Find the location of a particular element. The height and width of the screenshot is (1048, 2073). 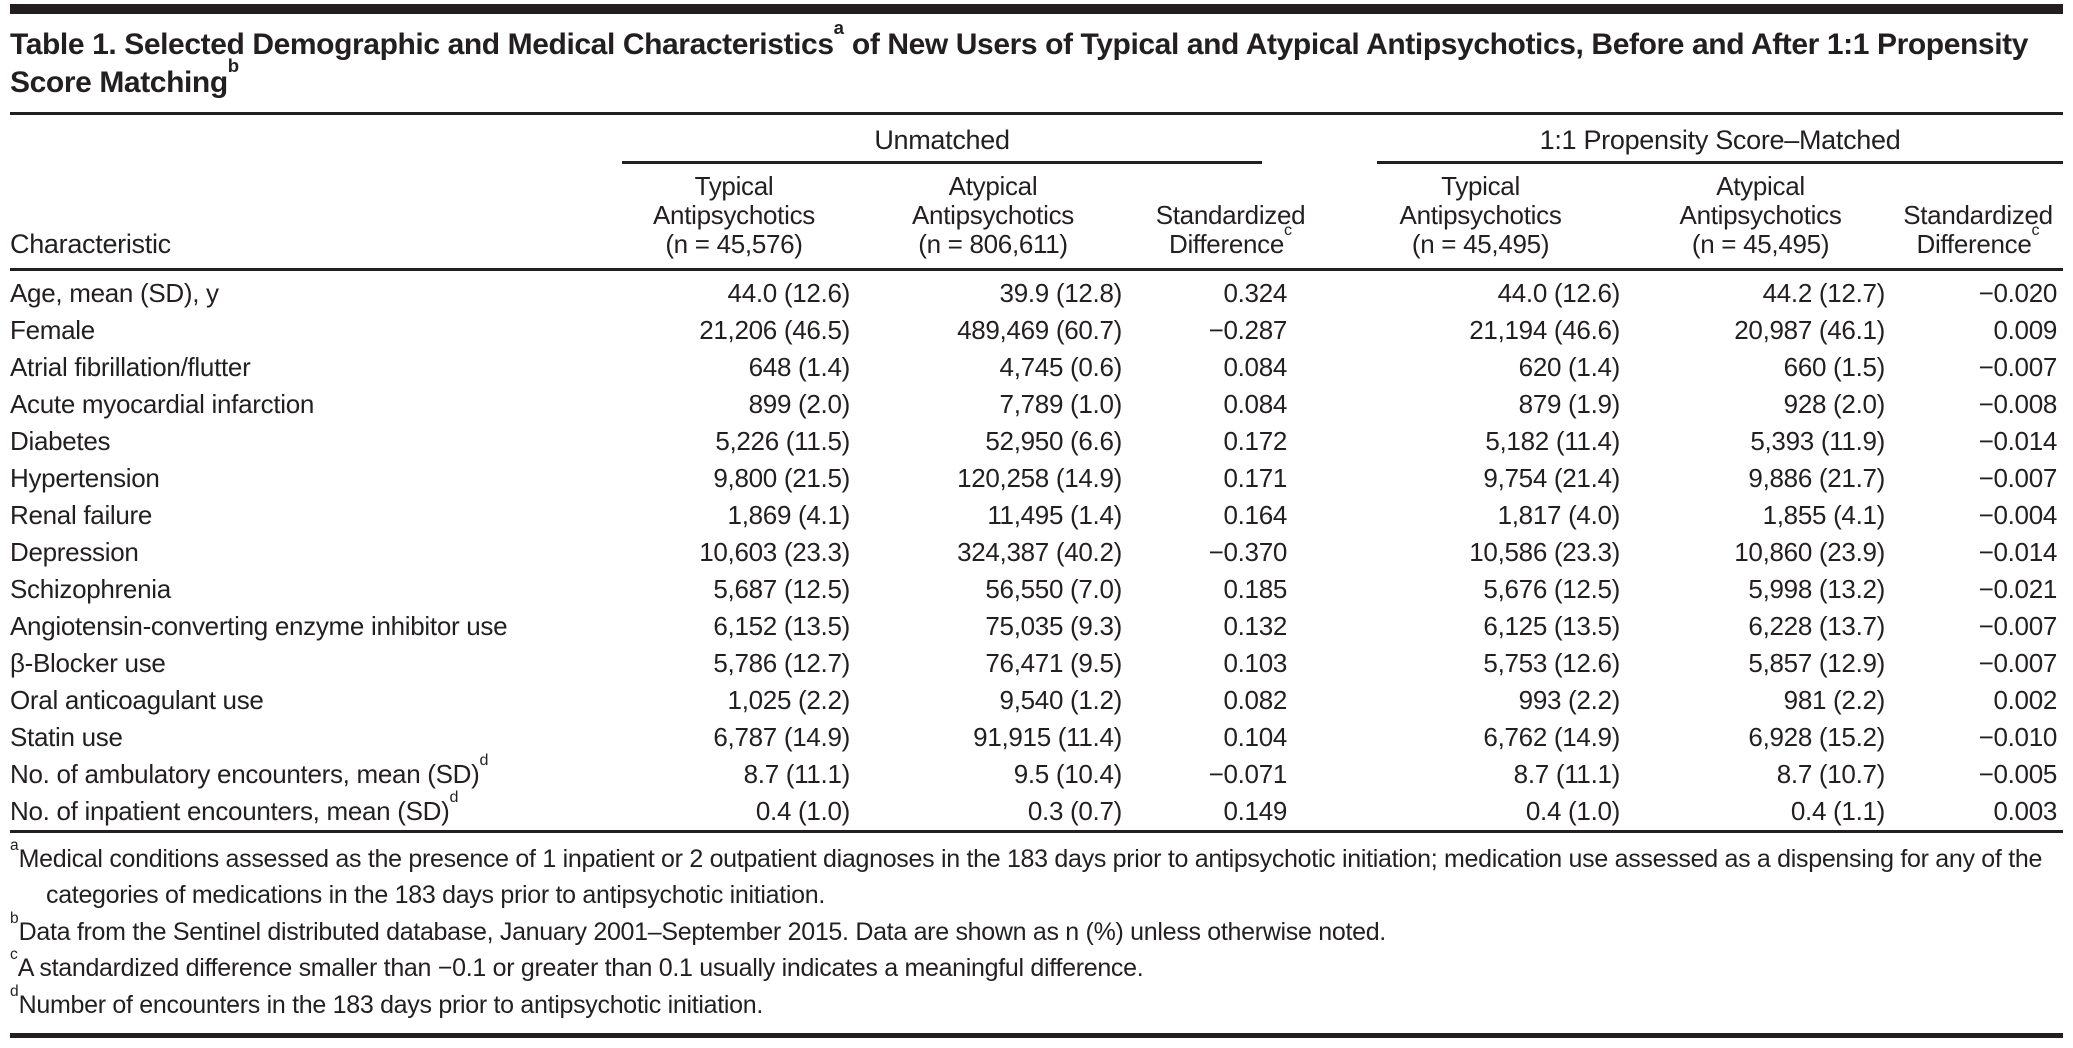

cell-unmatched-atypical: 52,950 (6.6) is located at coordinates (1053, 440).